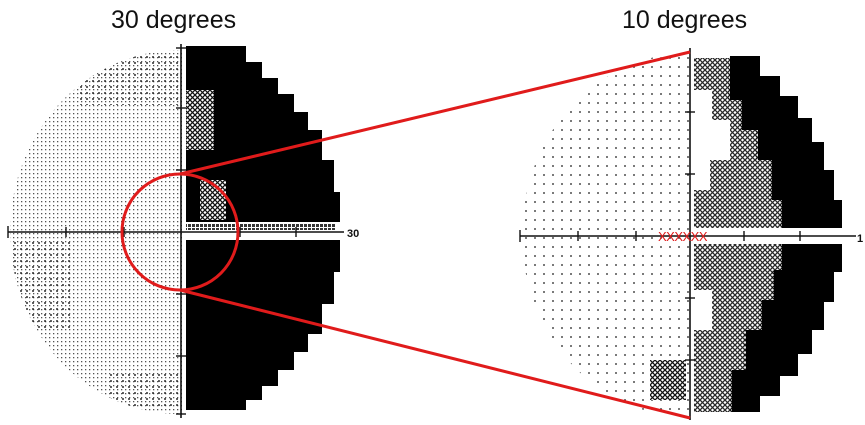 The width and height of the screenshot is (865, 425). What do you see at coordinates (668, 380) in the screenshot?
I see `right-plot-partial-defect-lower-left` at bounding box center [668, 380].